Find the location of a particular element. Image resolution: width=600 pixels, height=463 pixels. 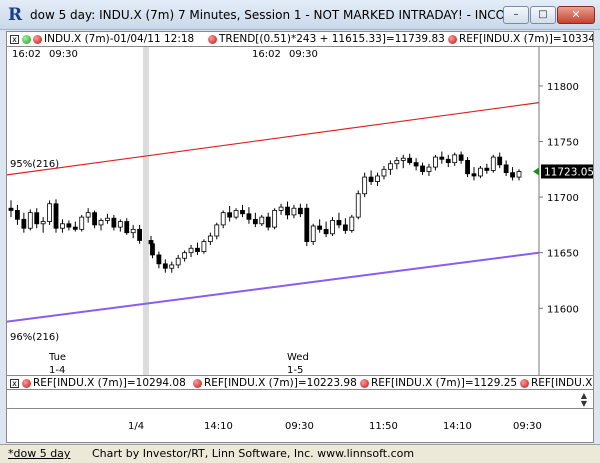

maximize-icon: □ is located at coordinates (543, 14).